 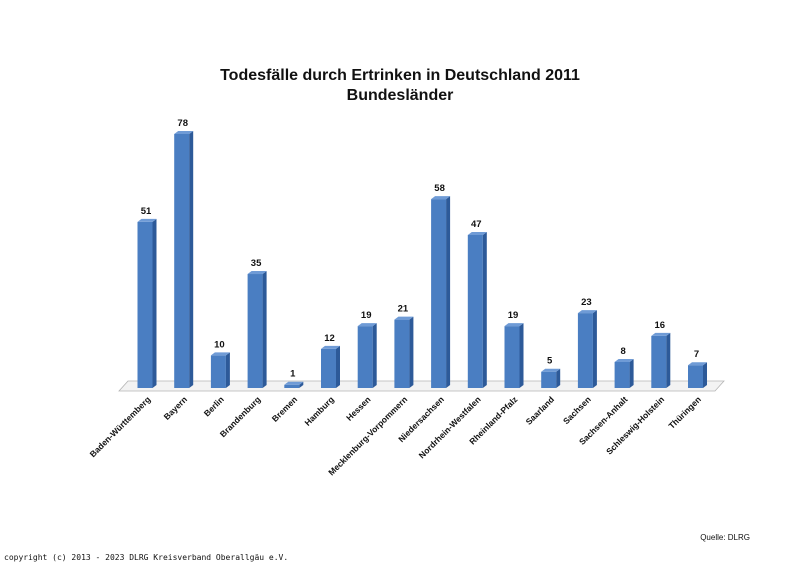 I want to click on value-label-10: 19, so click(x=513, y=315).